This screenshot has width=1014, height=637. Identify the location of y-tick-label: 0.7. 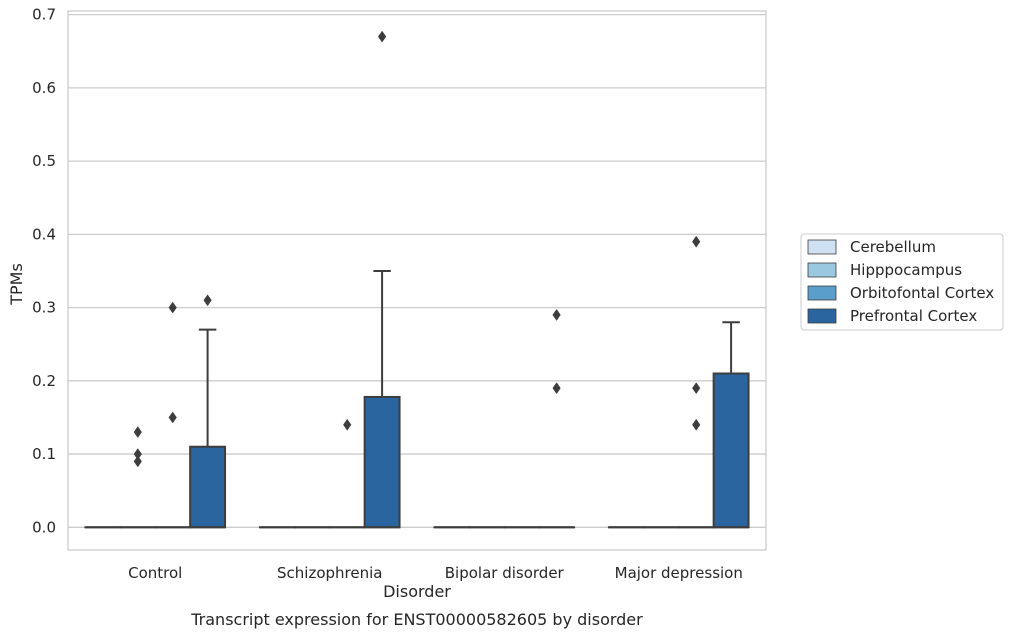
(44, 15).